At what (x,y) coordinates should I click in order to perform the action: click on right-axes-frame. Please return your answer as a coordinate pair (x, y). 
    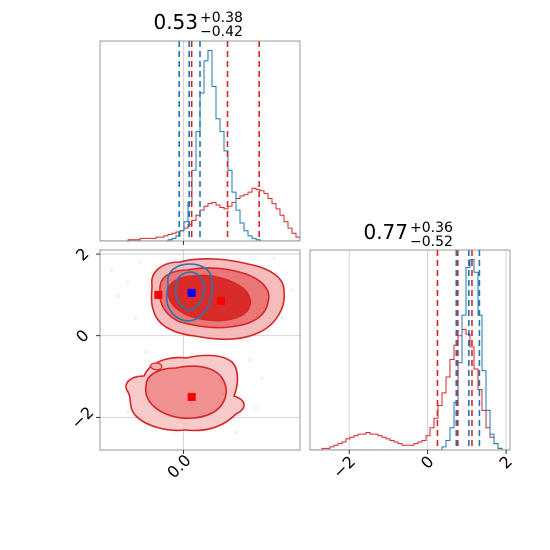
    Looking at the image, I should click on (410, 350).